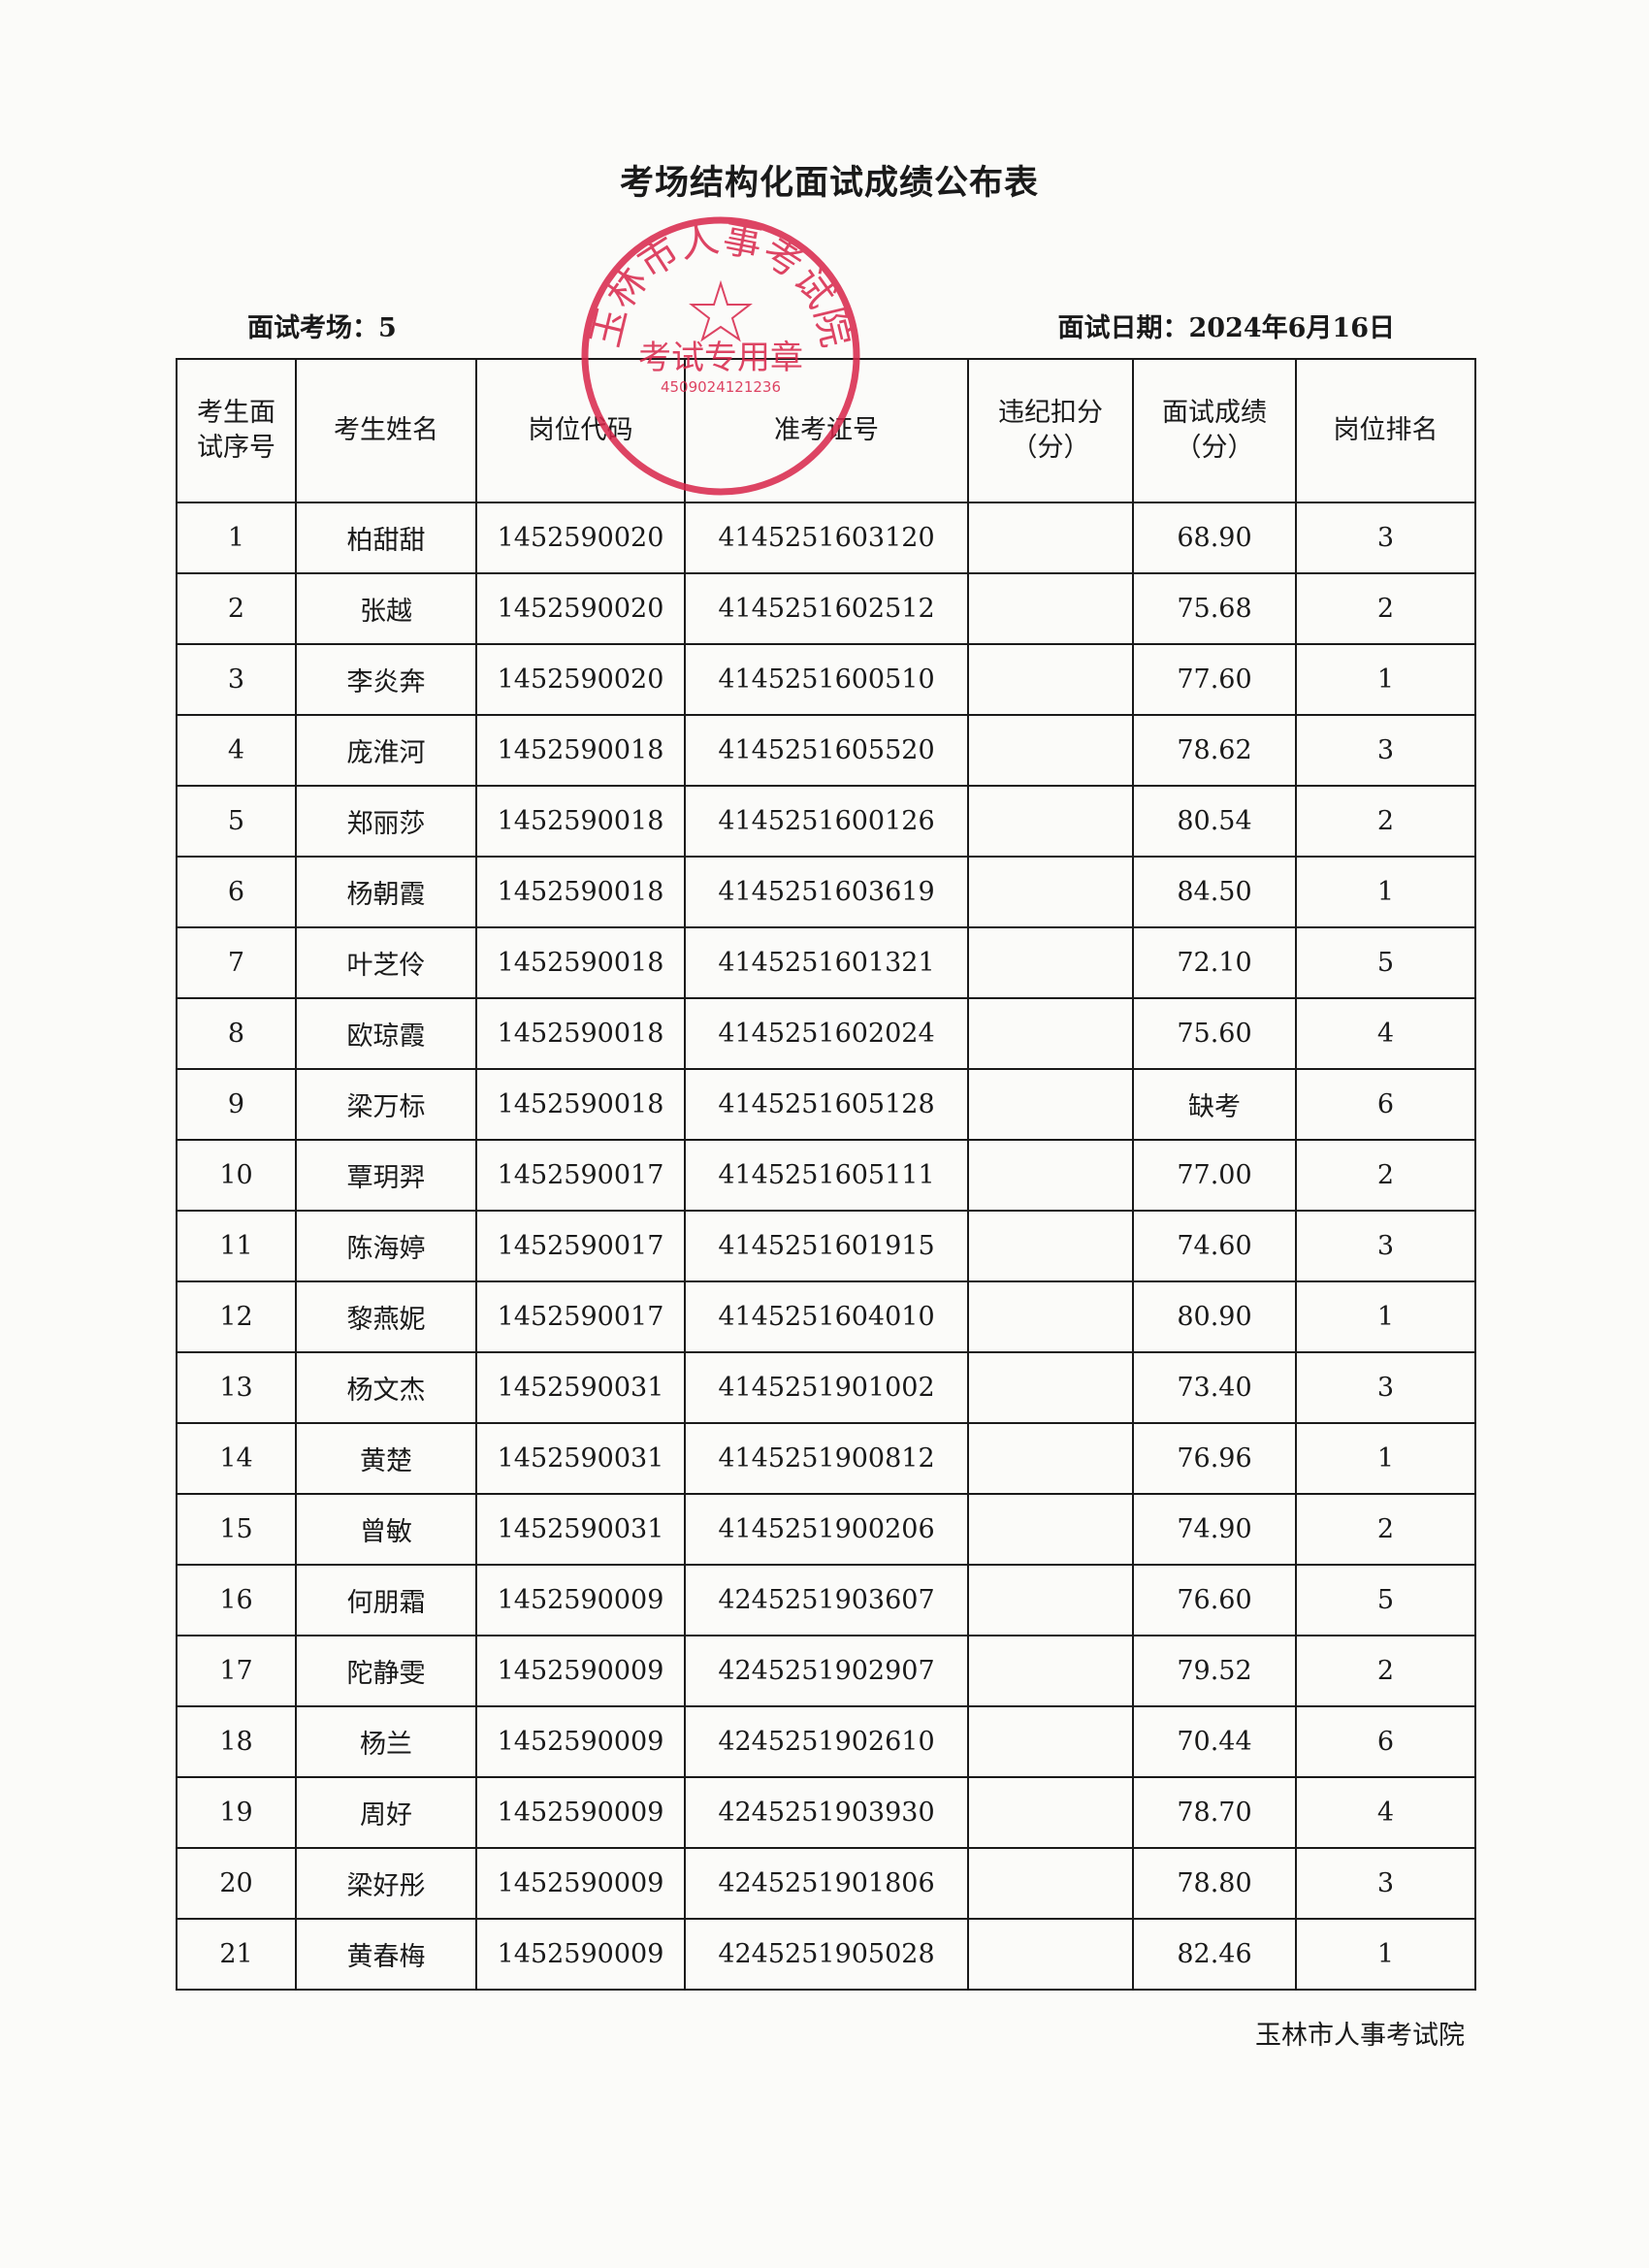  What do you see at coordinates (236, 750) in the screenshot?
I see `seq-cell: 4` at bounding box center [236, 750].